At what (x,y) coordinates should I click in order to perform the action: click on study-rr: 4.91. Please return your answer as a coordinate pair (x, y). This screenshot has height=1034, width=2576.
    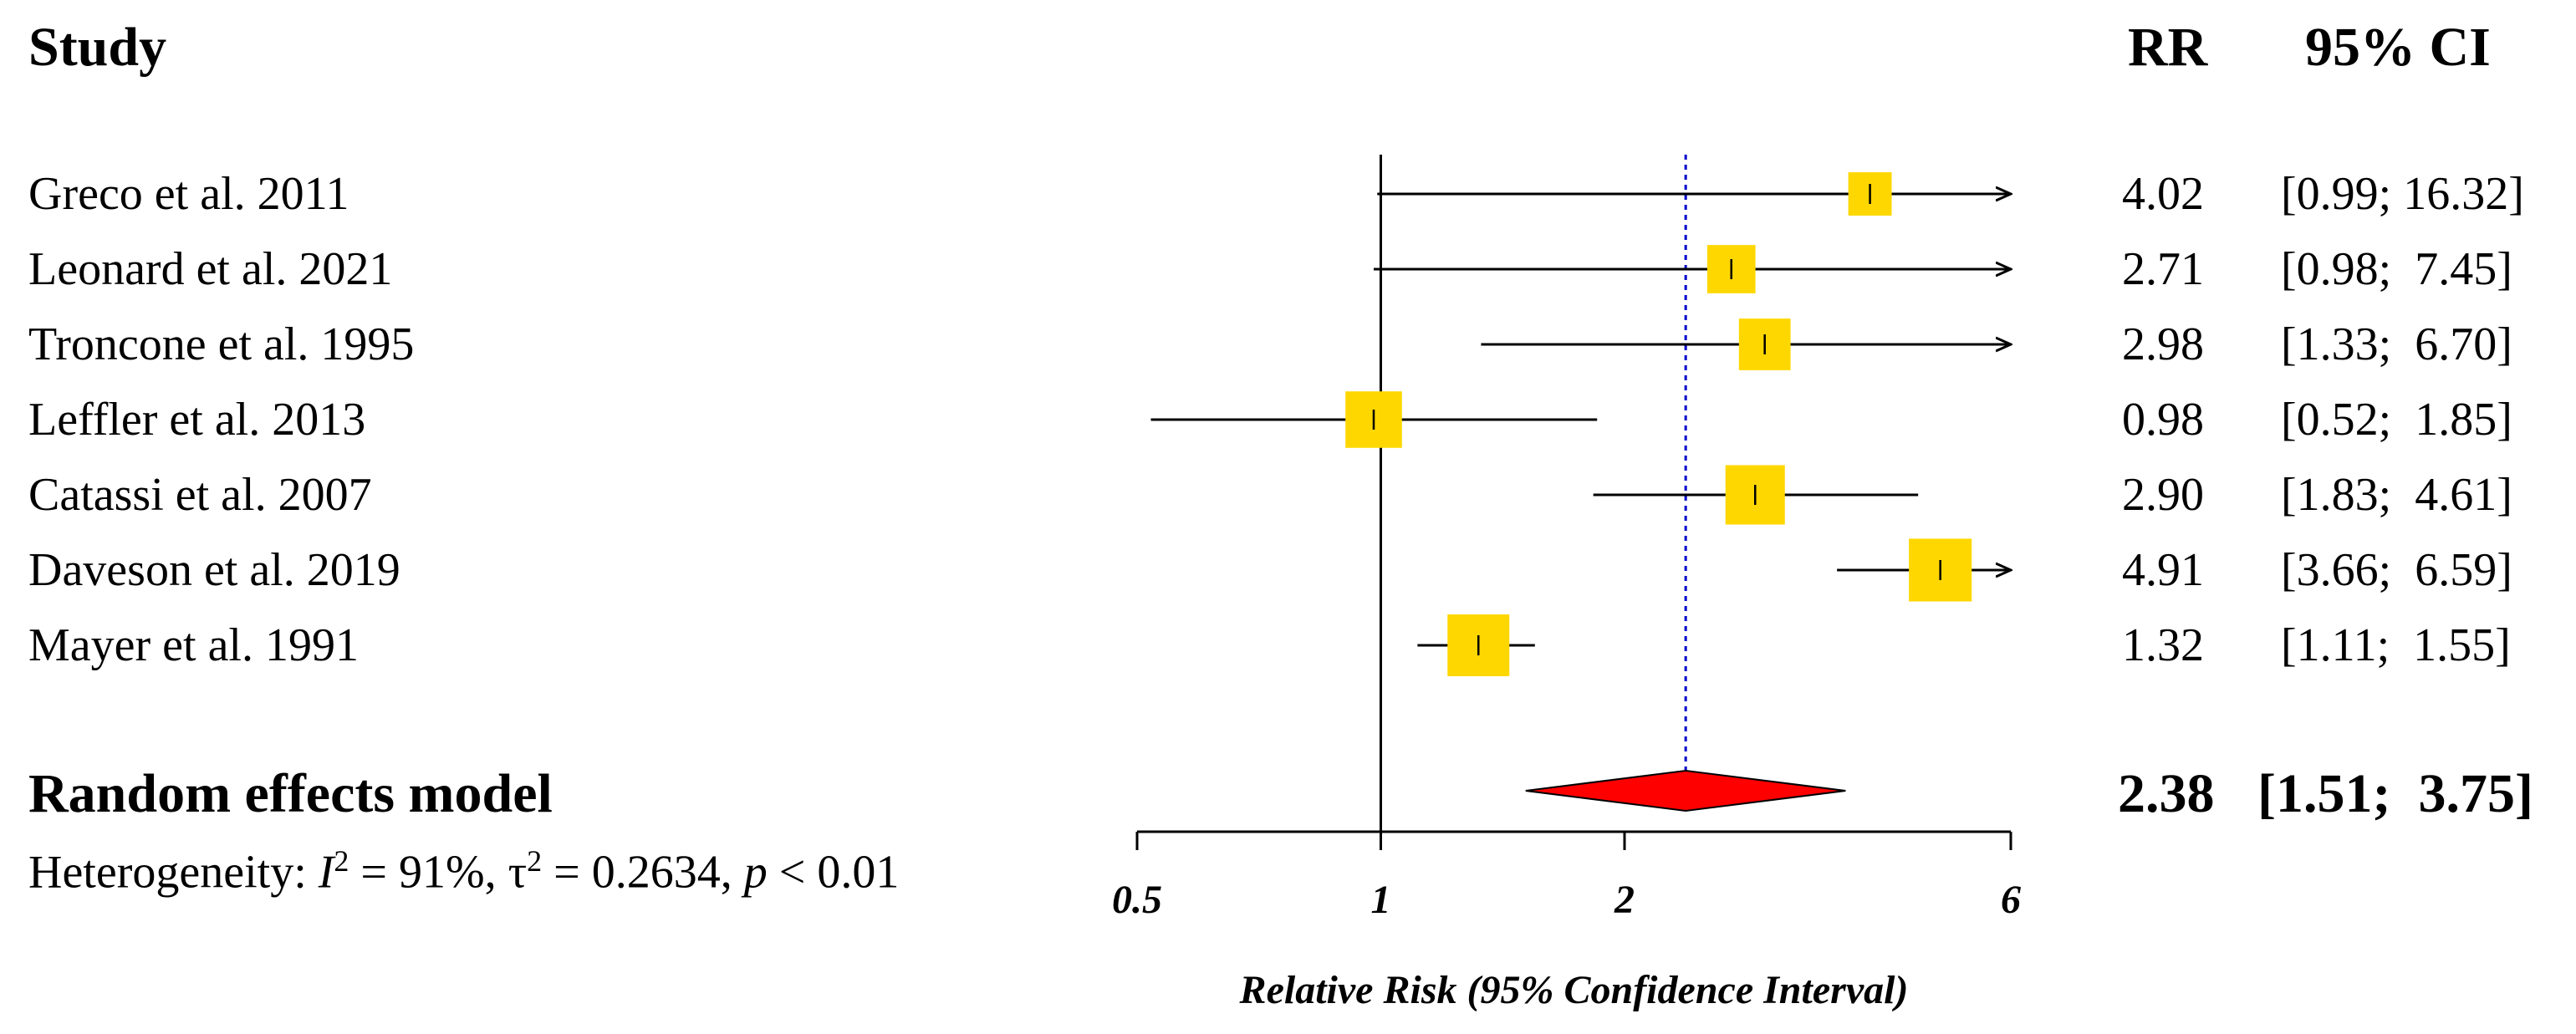
    Looking at the image, I should click on (2163, 570).